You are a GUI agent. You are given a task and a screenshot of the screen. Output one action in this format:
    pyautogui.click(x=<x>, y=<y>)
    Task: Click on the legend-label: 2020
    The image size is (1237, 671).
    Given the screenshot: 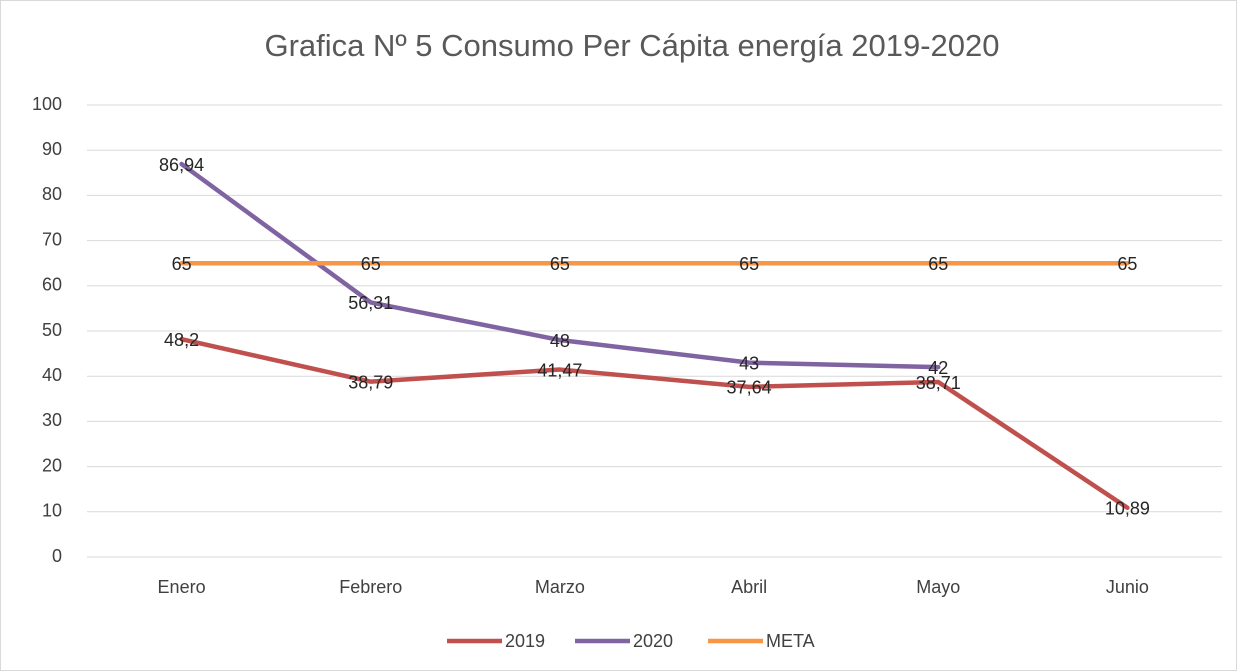 What is the action you would take?
    pyautogui.click(x=653, y=641)
    